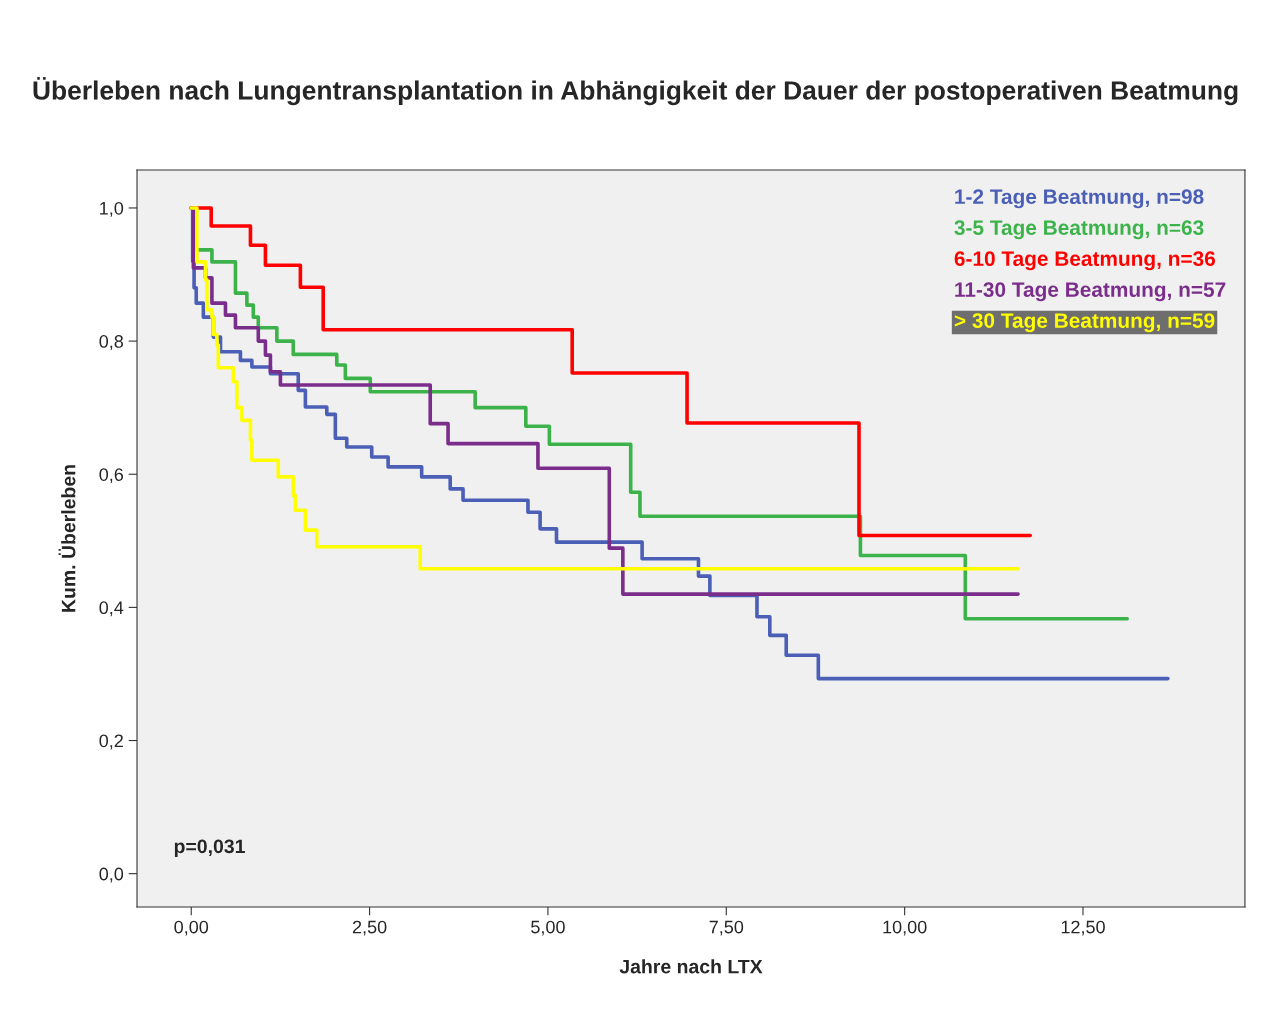 This screenshot has height=1012, width=1271. What do you see at coordinates (1090, 292) in the screenshot?
I see `text: 11-30 Tage Beatmung, n=57` at bounding box center [1090, 292].